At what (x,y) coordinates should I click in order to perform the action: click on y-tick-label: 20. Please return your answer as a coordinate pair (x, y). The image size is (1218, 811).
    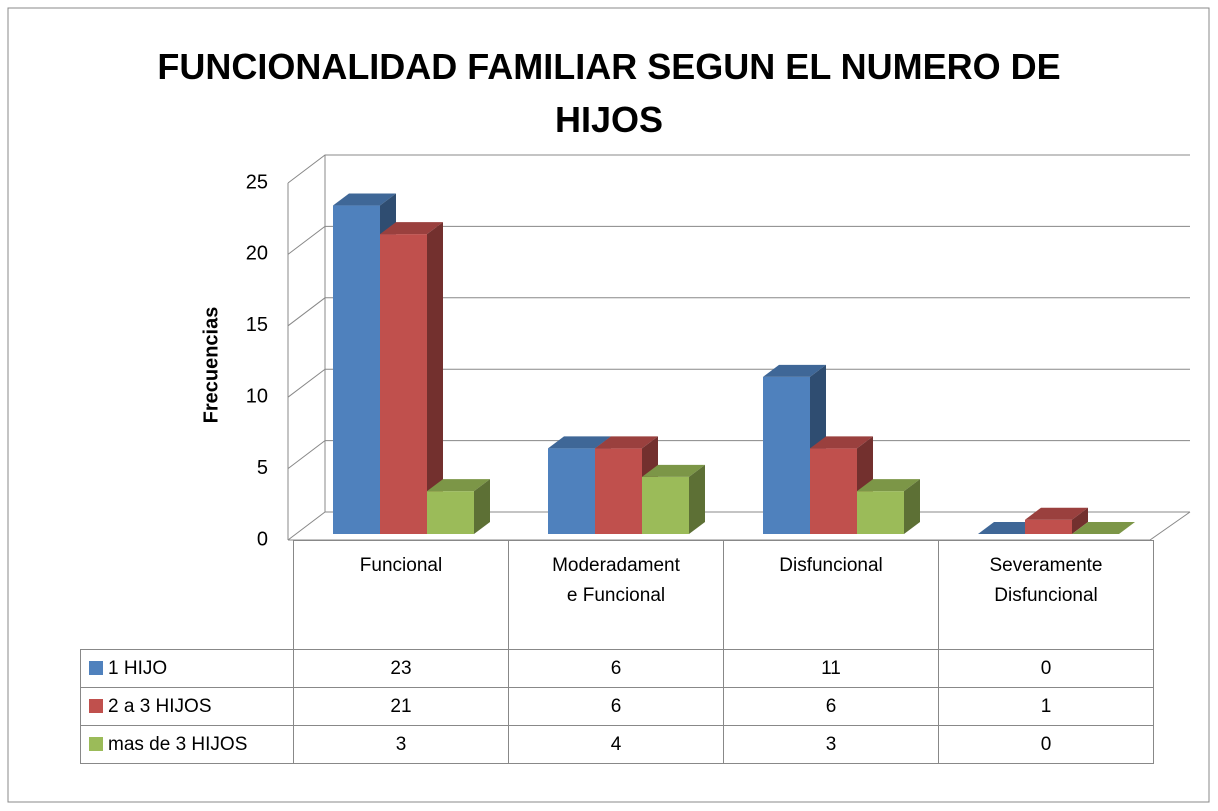
    Looking at the image, I should click on (257, 254).